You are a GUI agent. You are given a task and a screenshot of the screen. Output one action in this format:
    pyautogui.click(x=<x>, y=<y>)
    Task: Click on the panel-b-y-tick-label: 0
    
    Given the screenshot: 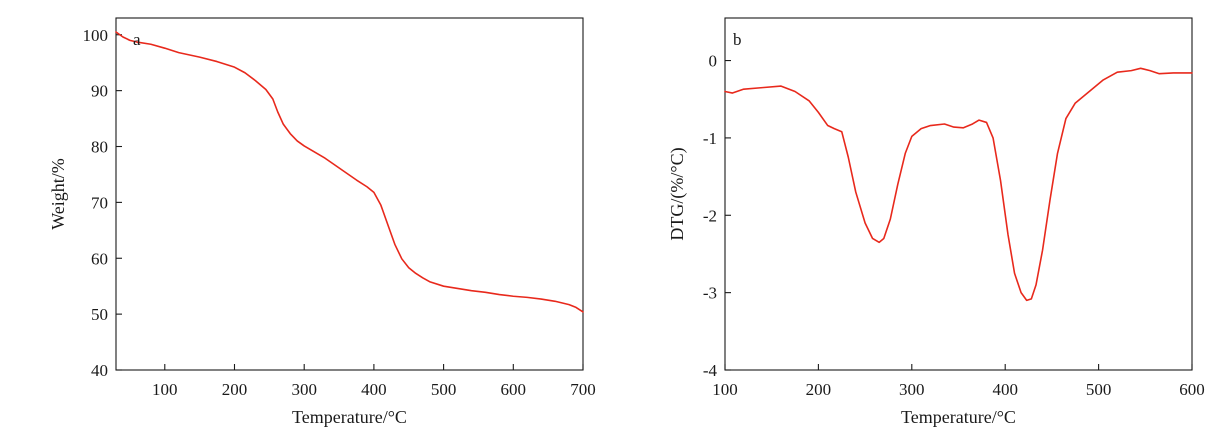 What is the action you would take?
    pyautogui.click(x=713, y=61)
    